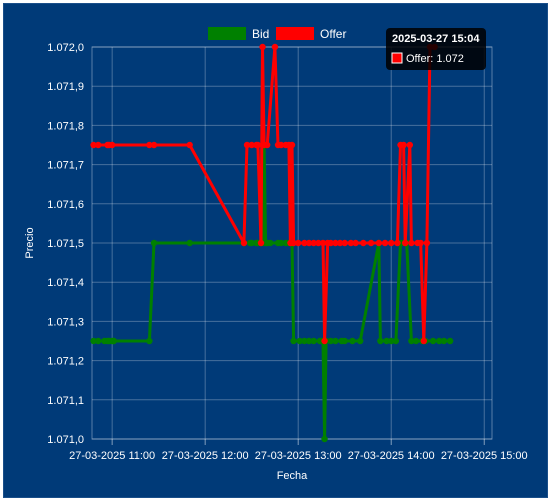 This screenshot has height=501, width=551. What do you see at coordinates (65, 166) in the screenshot?
I see `y-tick-label: 1.071,7` at bounding box center [65, 166].